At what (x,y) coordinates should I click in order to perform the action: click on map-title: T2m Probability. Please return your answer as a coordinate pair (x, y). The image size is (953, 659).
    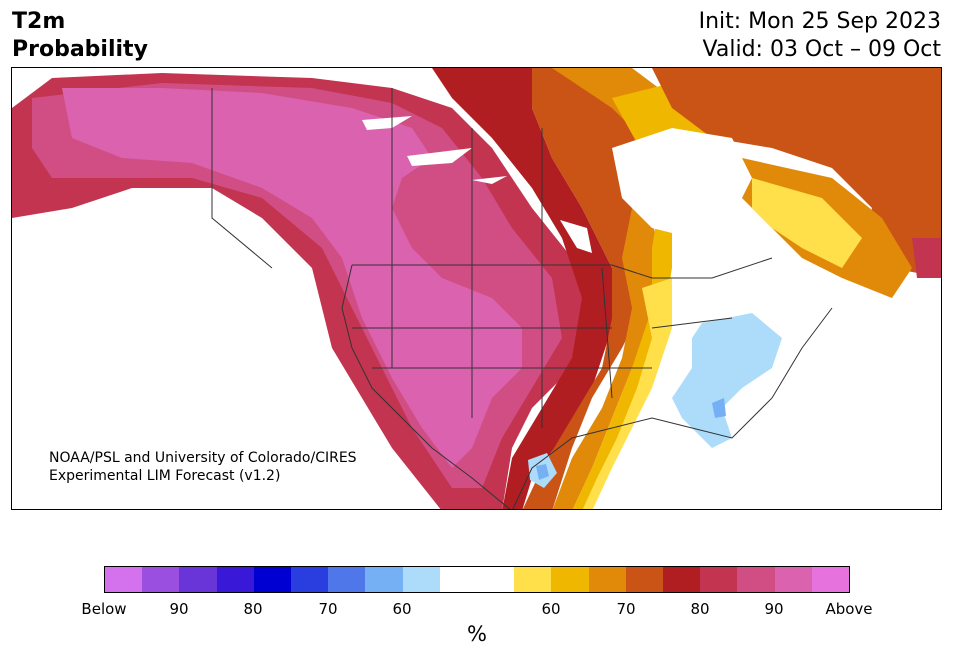
    Looking at the image, I should click on (80, 36).